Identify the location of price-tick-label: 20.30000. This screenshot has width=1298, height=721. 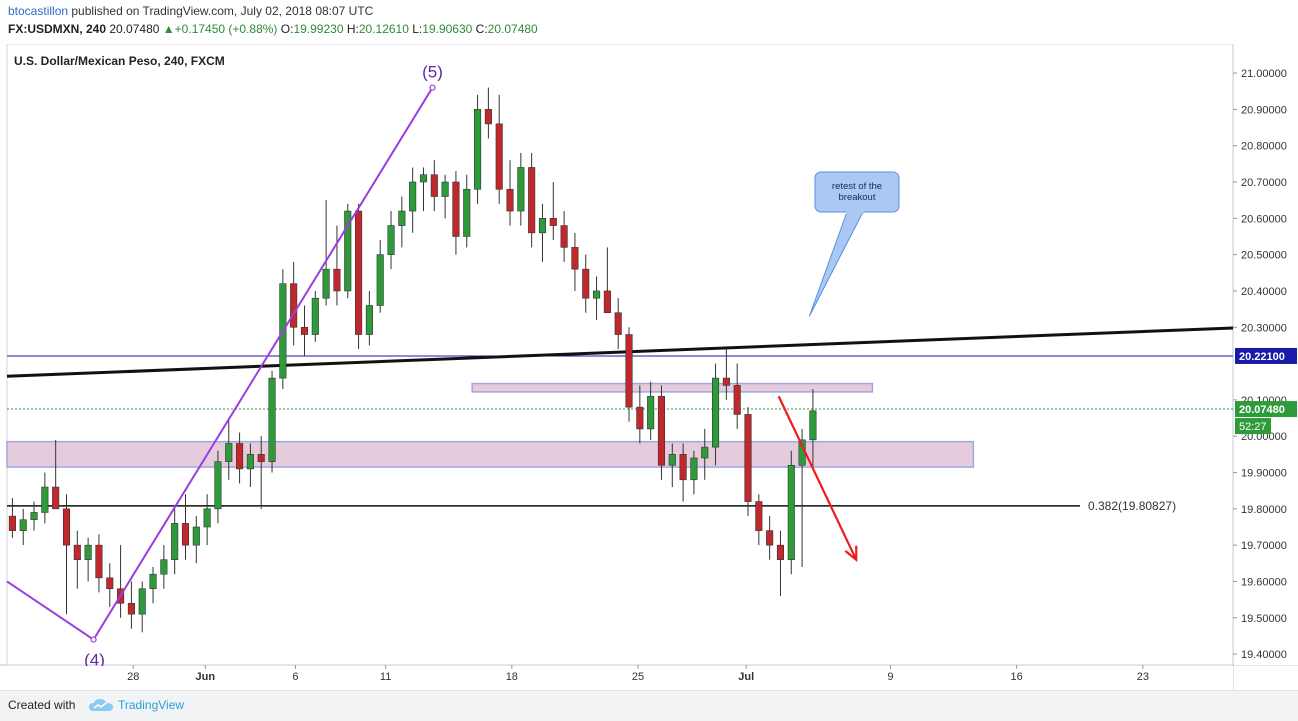
(1264, 328).